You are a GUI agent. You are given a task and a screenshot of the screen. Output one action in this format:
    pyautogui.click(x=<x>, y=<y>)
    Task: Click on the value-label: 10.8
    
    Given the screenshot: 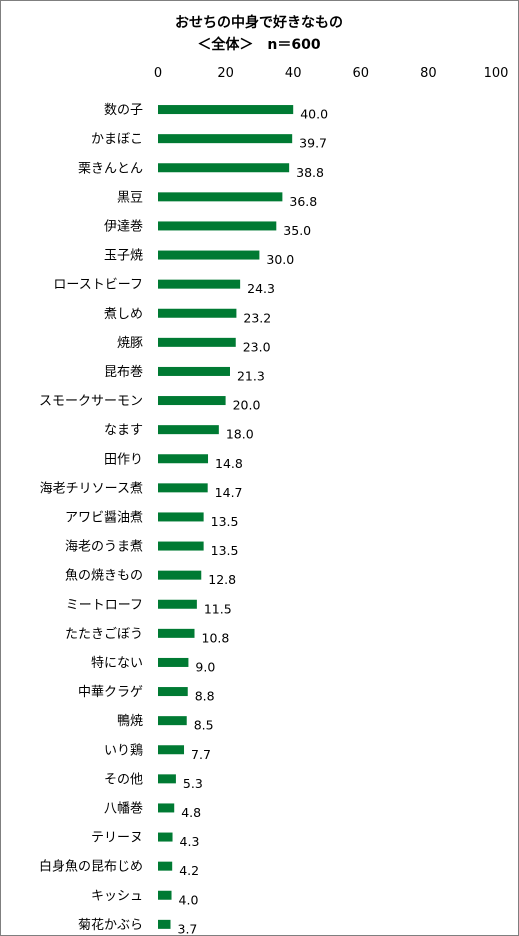 What is the action you would take?
    pyautogui.click(x=216, y=637)
    